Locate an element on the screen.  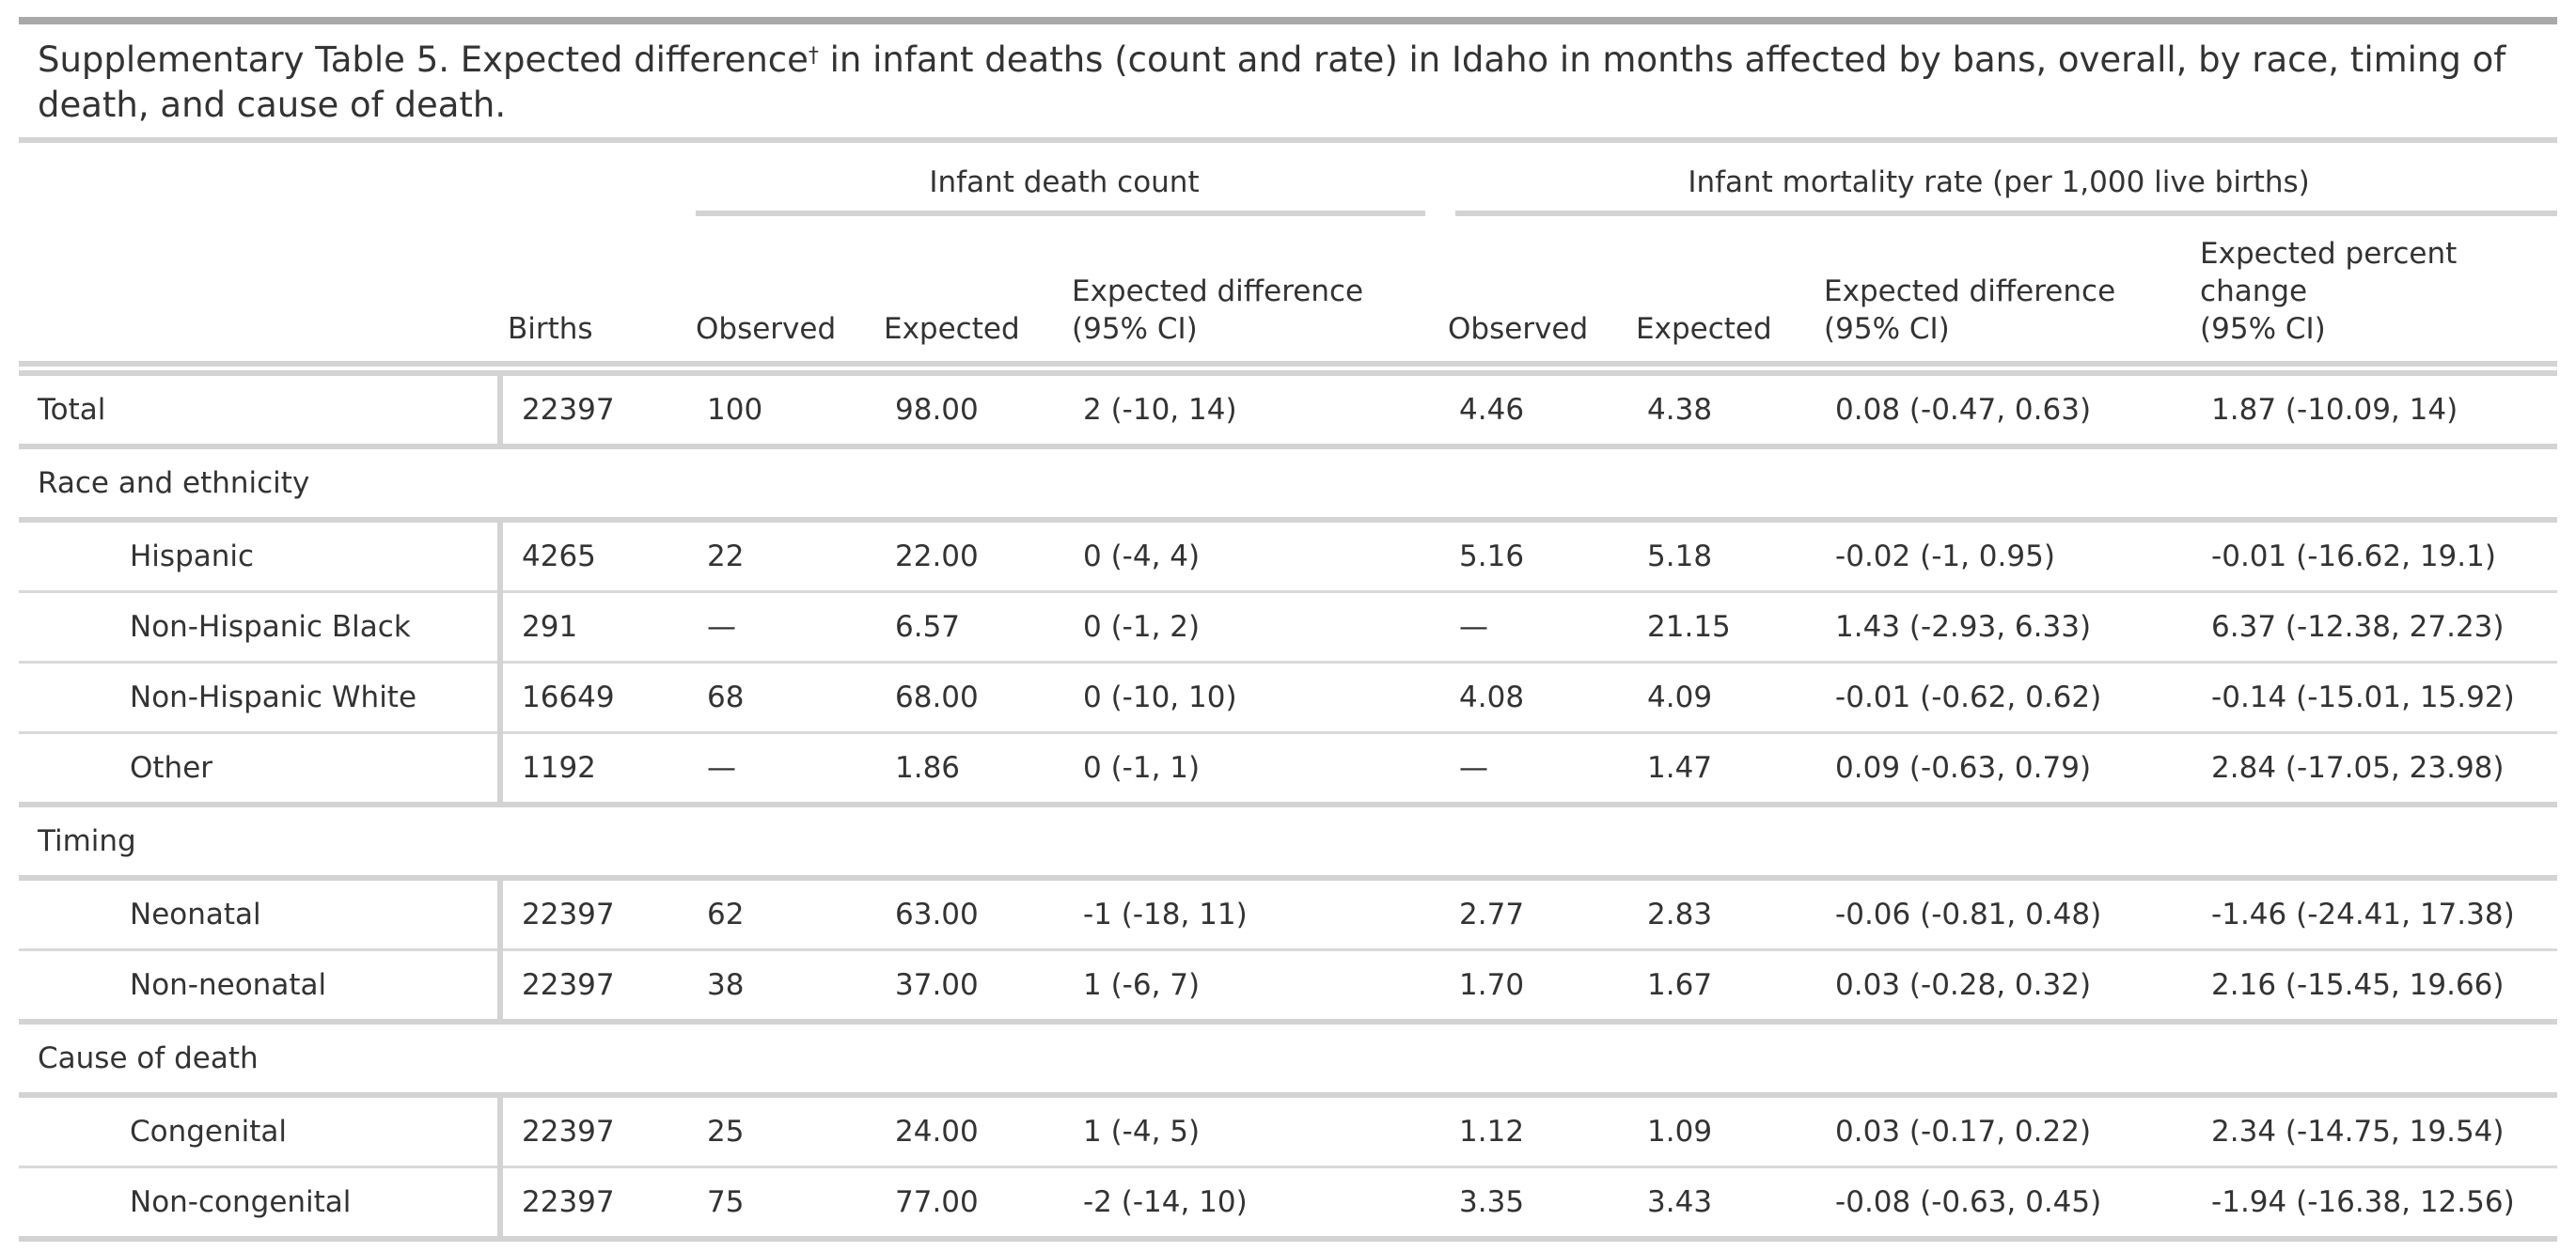
cell-births: 291 is located at coordinates (594, 627).